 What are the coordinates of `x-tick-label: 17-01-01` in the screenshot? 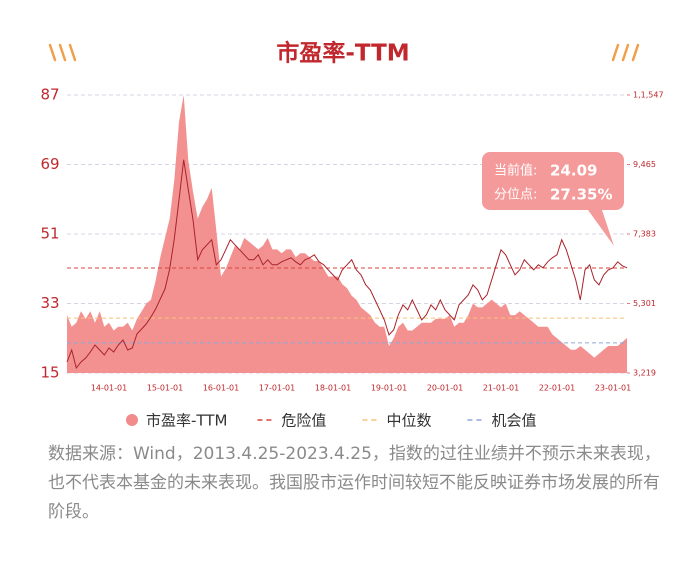 It's located at (277, 388).